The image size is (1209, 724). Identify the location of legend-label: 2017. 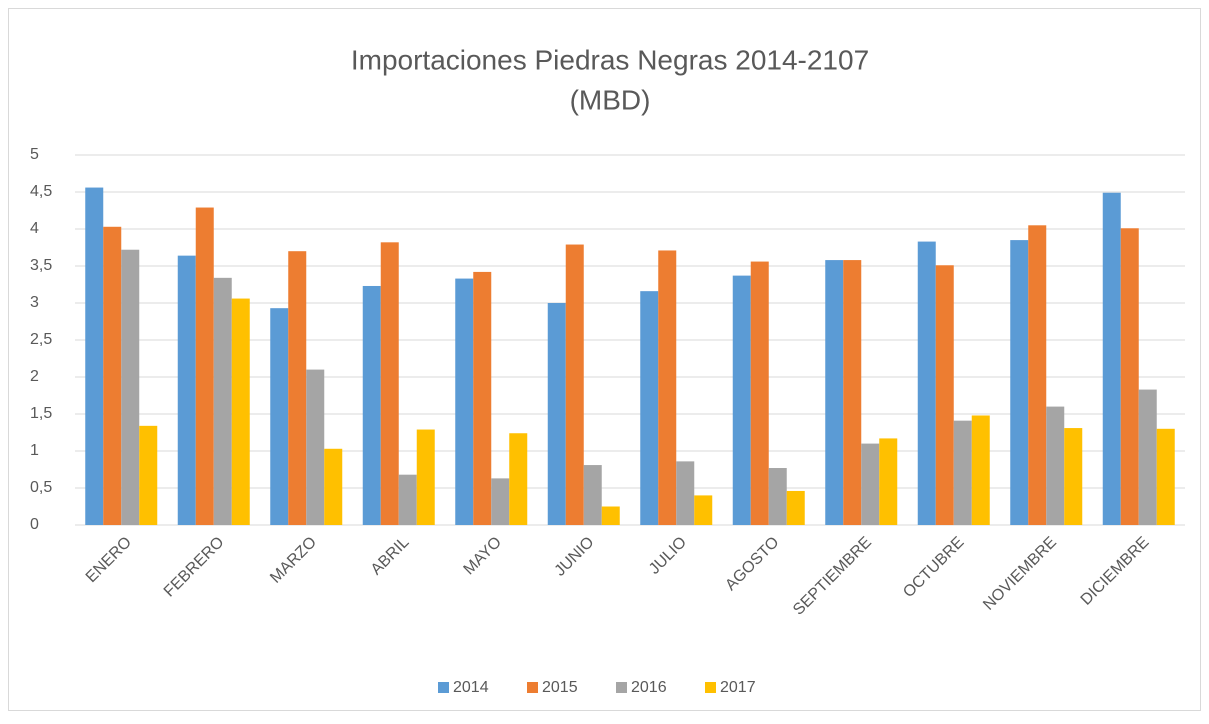
(738, 687).